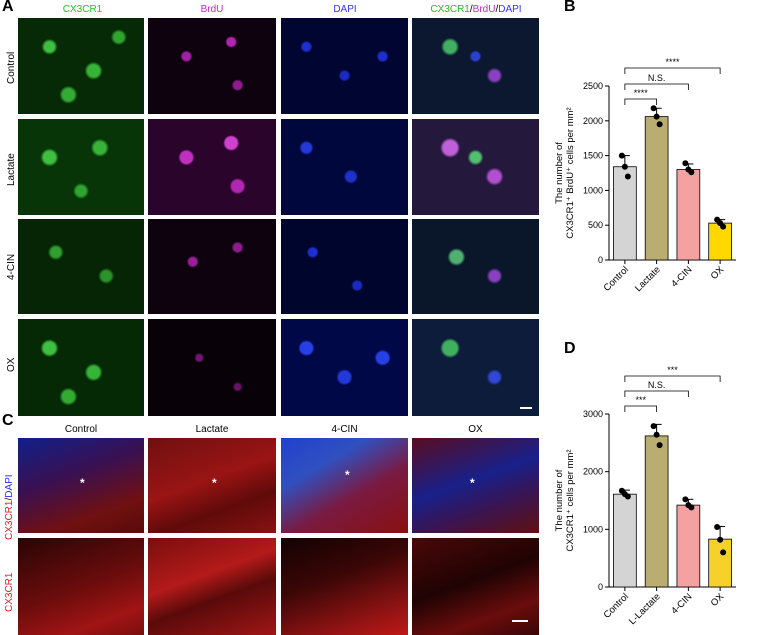 The width and height of the screenshot is (783, 635). I want to click on panel-a-col-merge: CX3CR1/BrdU/DAPI, so click(476, 9).